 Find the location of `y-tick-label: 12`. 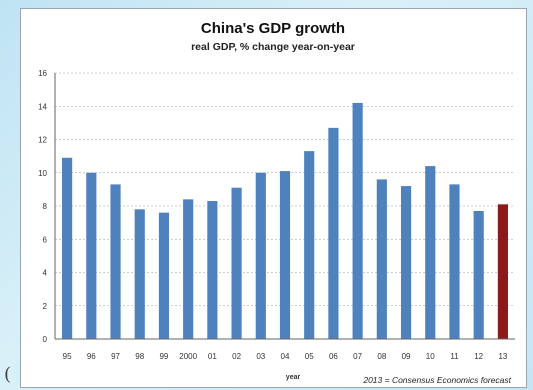

y-tick-label: 12 is located at coordinates (42, 140).